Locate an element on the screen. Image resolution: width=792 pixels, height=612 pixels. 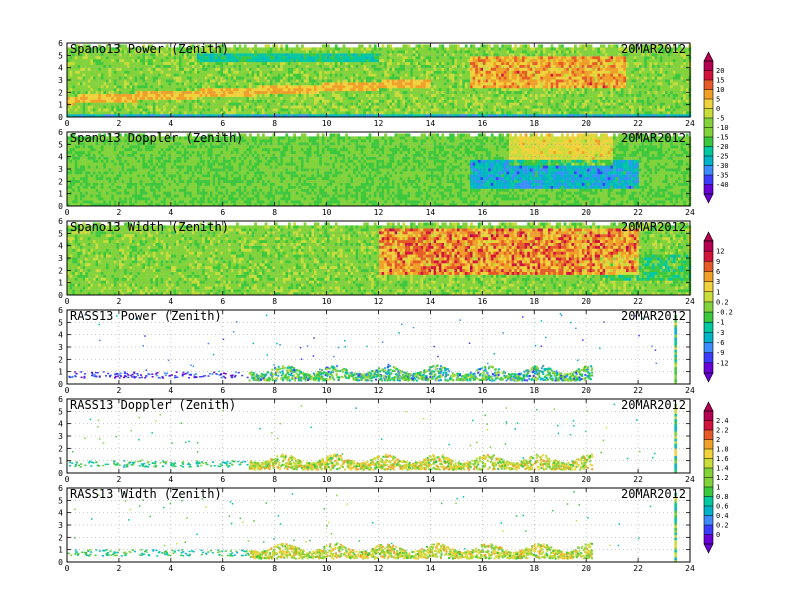
colorbar-tick-label: 3 is located at coordinates (718, 282).